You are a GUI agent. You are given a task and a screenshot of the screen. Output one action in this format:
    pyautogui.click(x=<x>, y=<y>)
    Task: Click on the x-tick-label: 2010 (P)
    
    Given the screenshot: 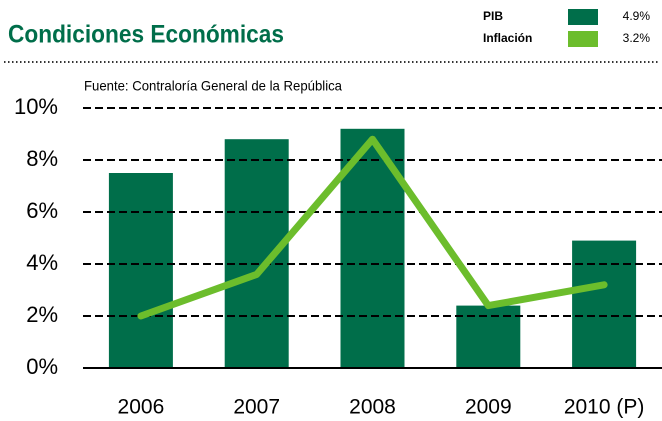 What is the action you would take?
    pyautogui.click(x=604, y=407)
    